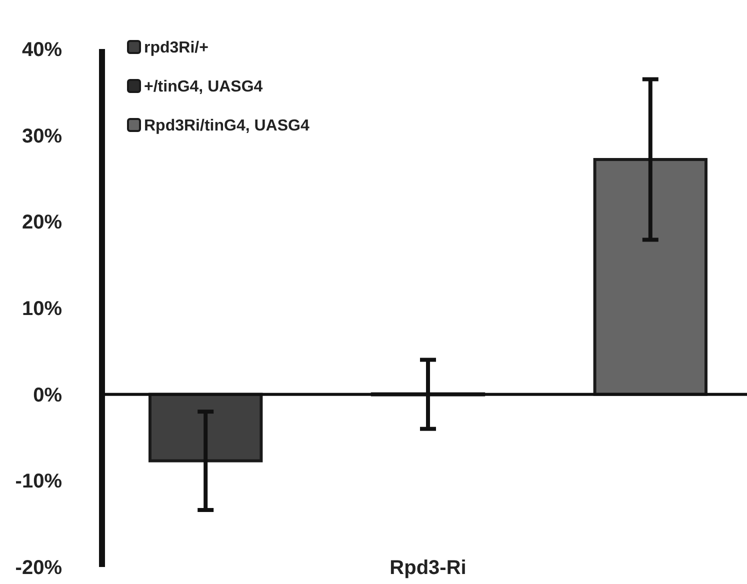 The width and height of the screenshot is (747, 584). I want to click on y-tick-label: 0%, so click(47, 395).